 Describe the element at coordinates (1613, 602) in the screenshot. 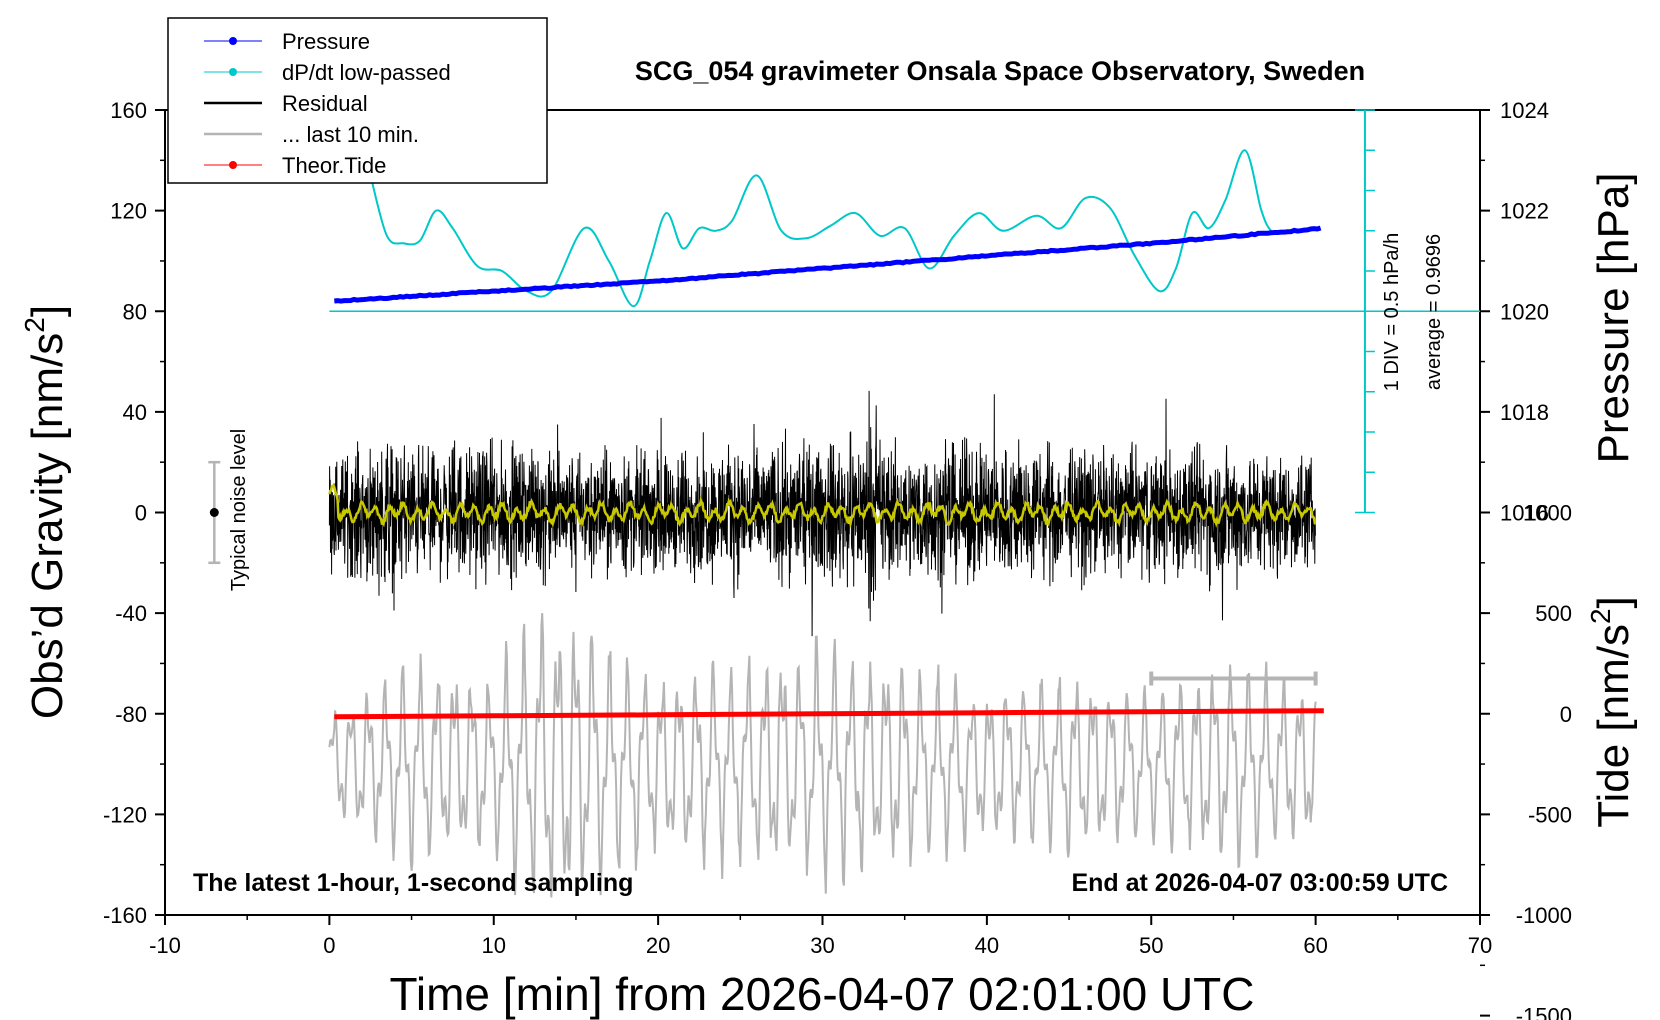

I see `y-axis-label-tide-close: ]` at that location.